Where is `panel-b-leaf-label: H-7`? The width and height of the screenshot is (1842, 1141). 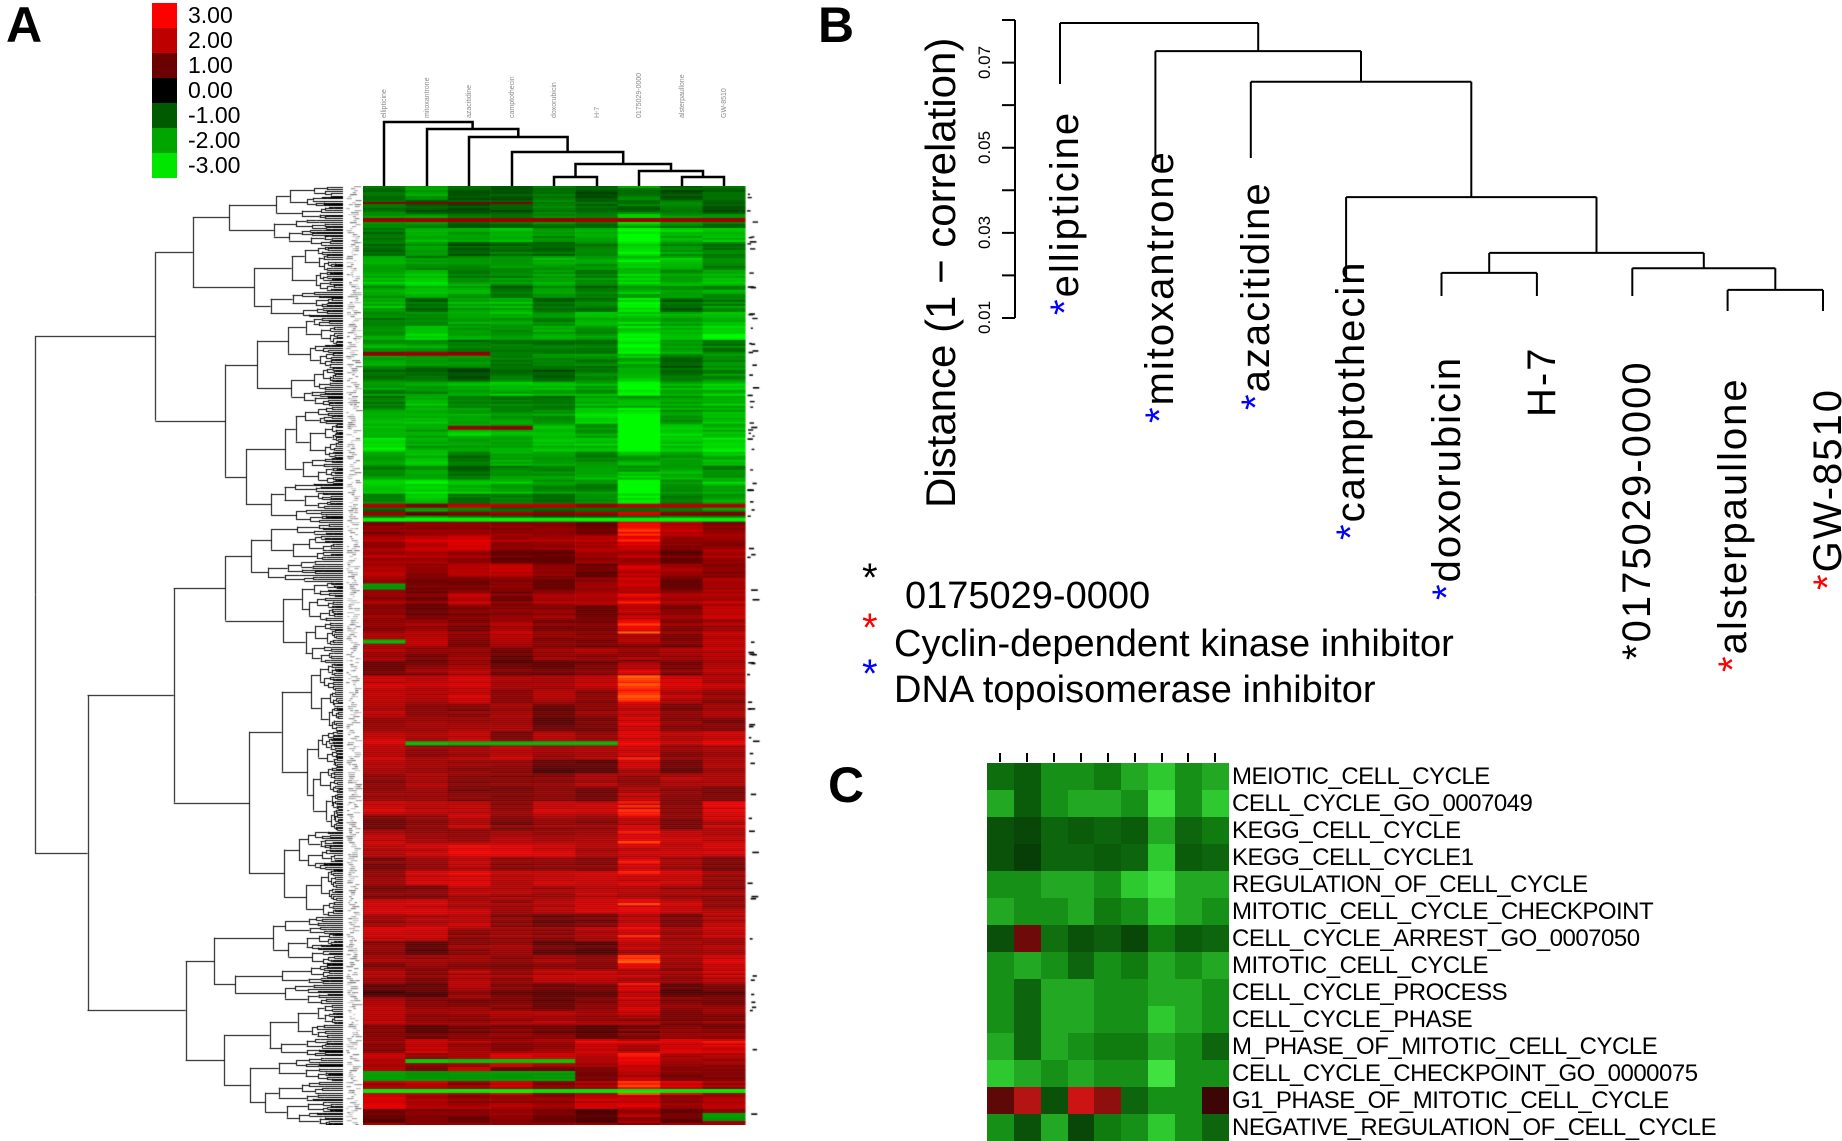
panel-b-leaf-label: H-7 is located at coordinates (1541, 381).